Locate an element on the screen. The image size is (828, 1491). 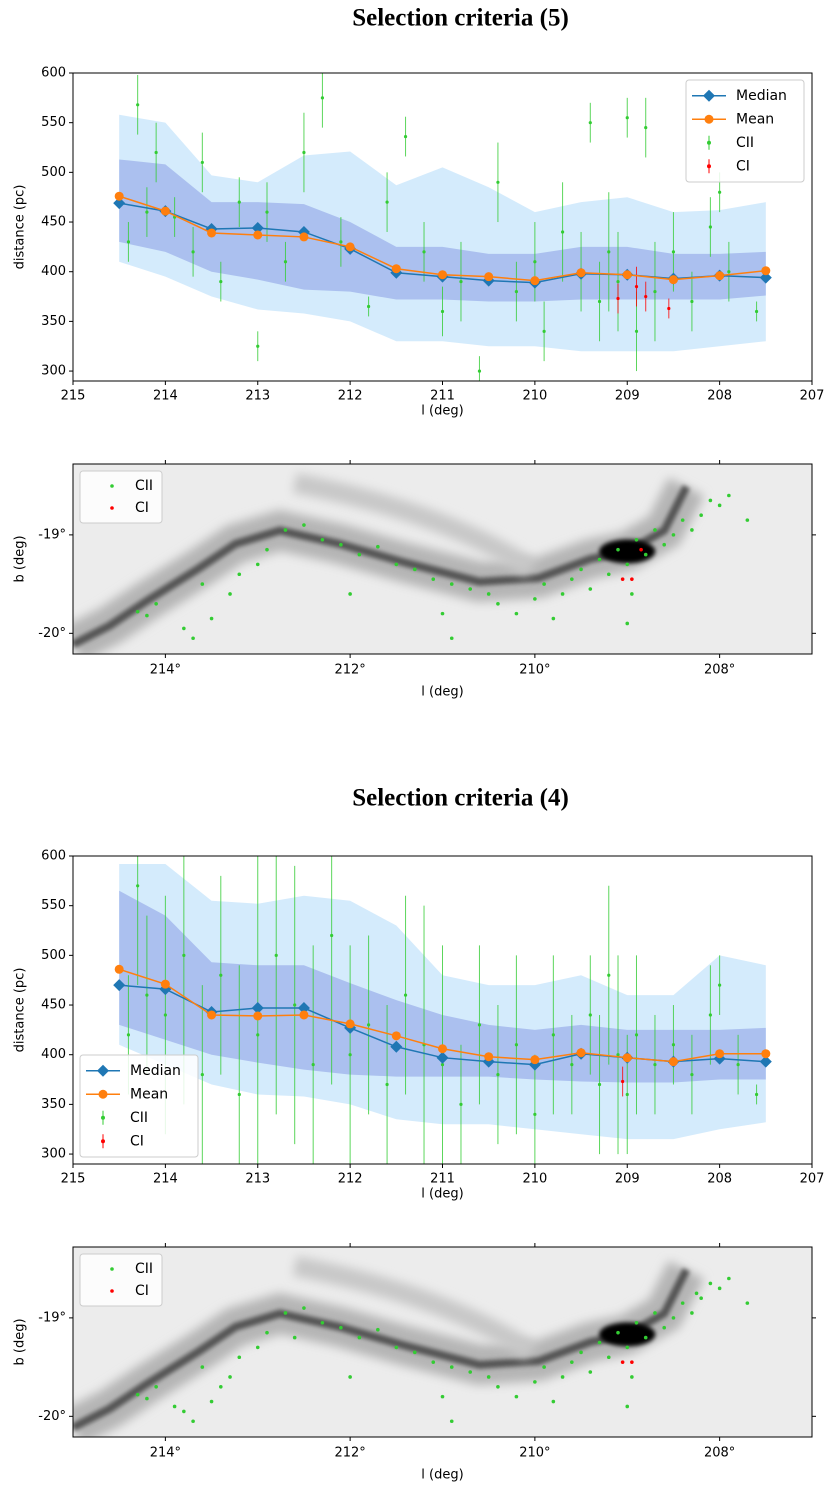
legend: Median Mean CII CI is located at coordinates (745, 131).